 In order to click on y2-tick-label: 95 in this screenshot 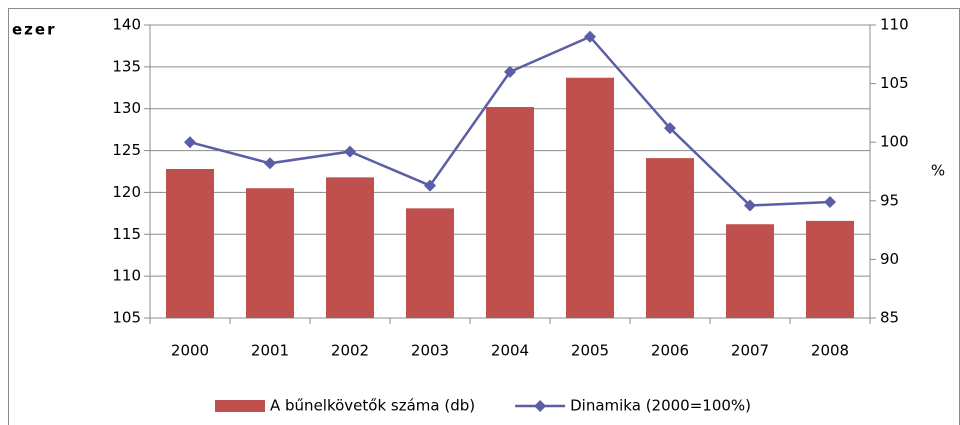, I will do `click(889, 200)`.